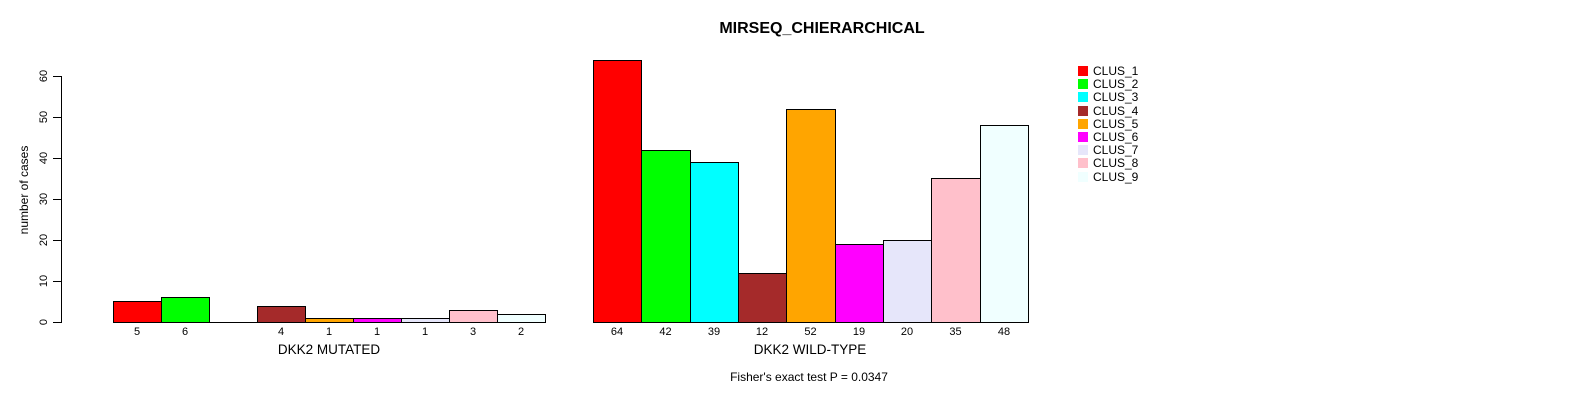 The height and width of the screenshot is (400, 1590). What do you see at coordinates (1004, 332) in the screenshot?
I see `bar-value-label: 48` at bounding box center [1004, 332].